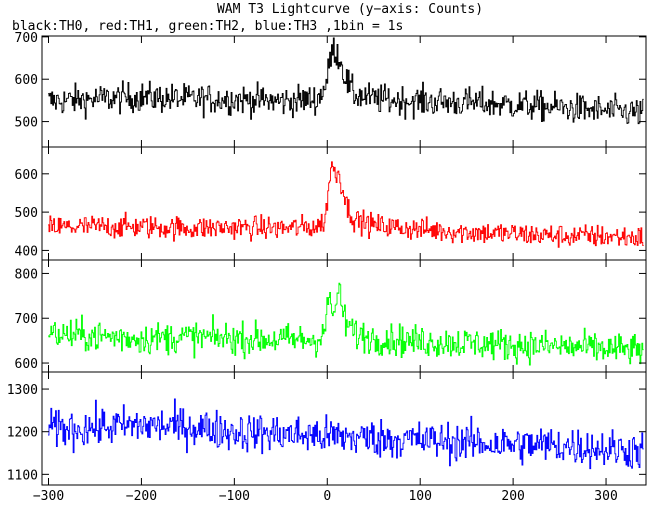 The image size is (650, 505). I want to click on x-tick-label-200: 200, so click(512, 496).